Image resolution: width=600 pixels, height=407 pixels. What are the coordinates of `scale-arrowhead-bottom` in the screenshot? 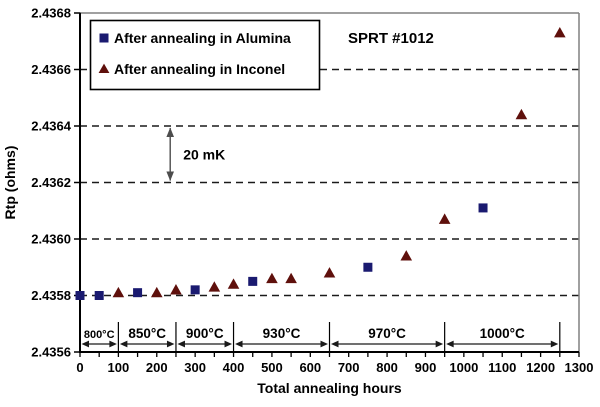 It's located at (170, 176).